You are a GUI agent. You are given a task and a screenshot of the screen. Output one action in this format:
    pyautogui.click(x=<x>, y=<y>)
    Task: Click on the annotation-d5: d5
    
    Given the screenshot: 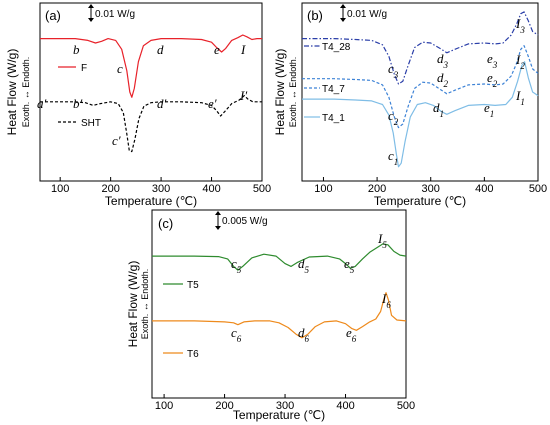 What is the action you would take?
    pyautogui.click(x=304, y=265)
    